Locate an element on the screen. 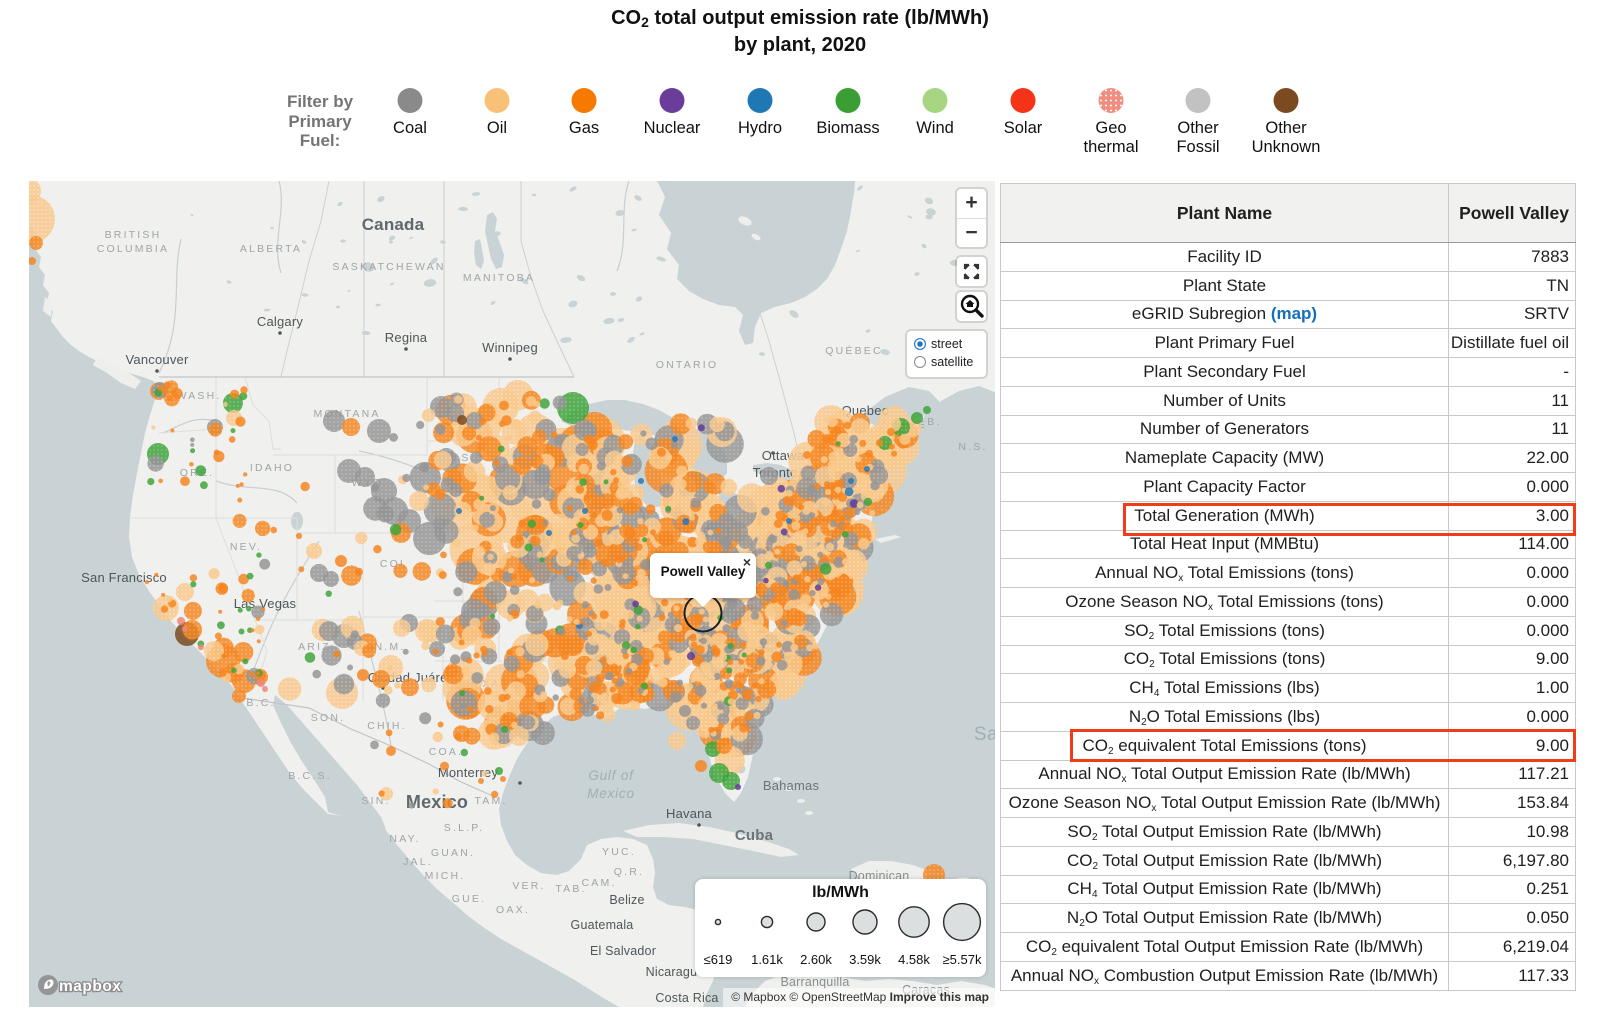 The image size is (1600, 1017). svg-text: NEV. is located at coordinates (246, 547).